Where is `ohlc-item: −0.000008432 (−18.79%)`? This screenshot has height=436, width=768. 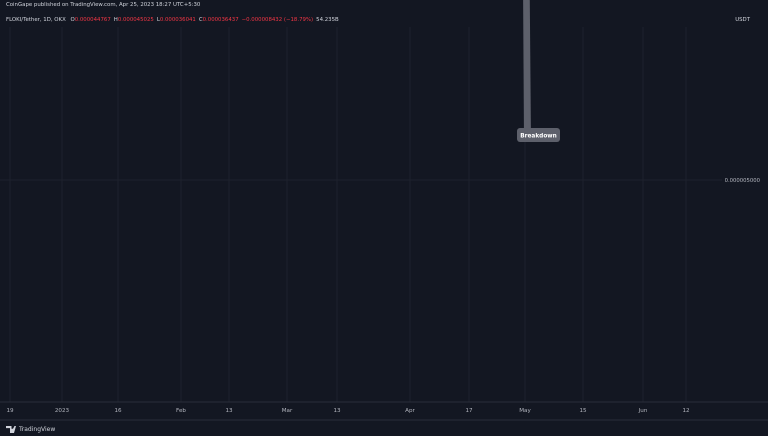
ohlc-item: −0.000008432 (−18.79%) is located at coordinates (278, 20).